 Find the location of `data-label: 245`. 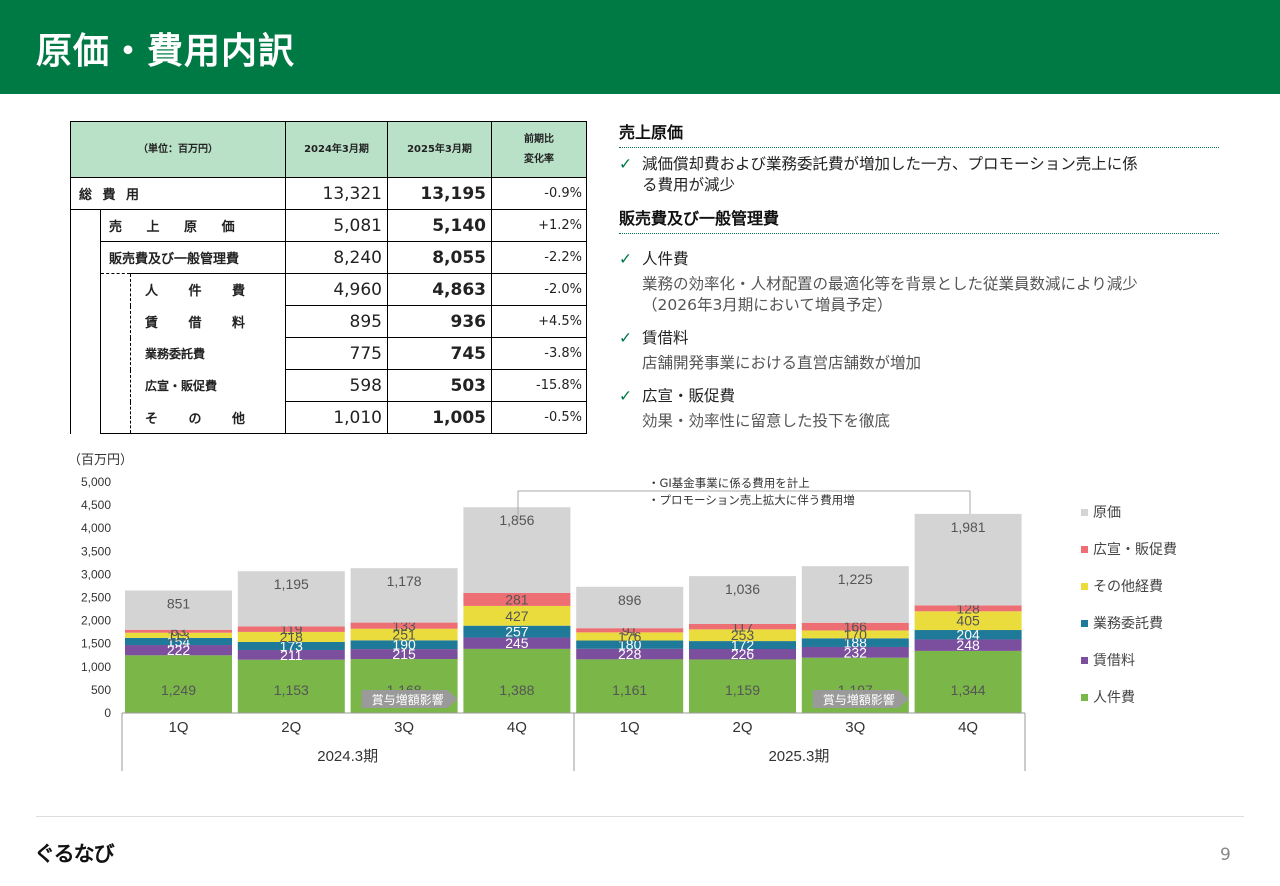

data-label: 245 is located at coordinates (517, 643).